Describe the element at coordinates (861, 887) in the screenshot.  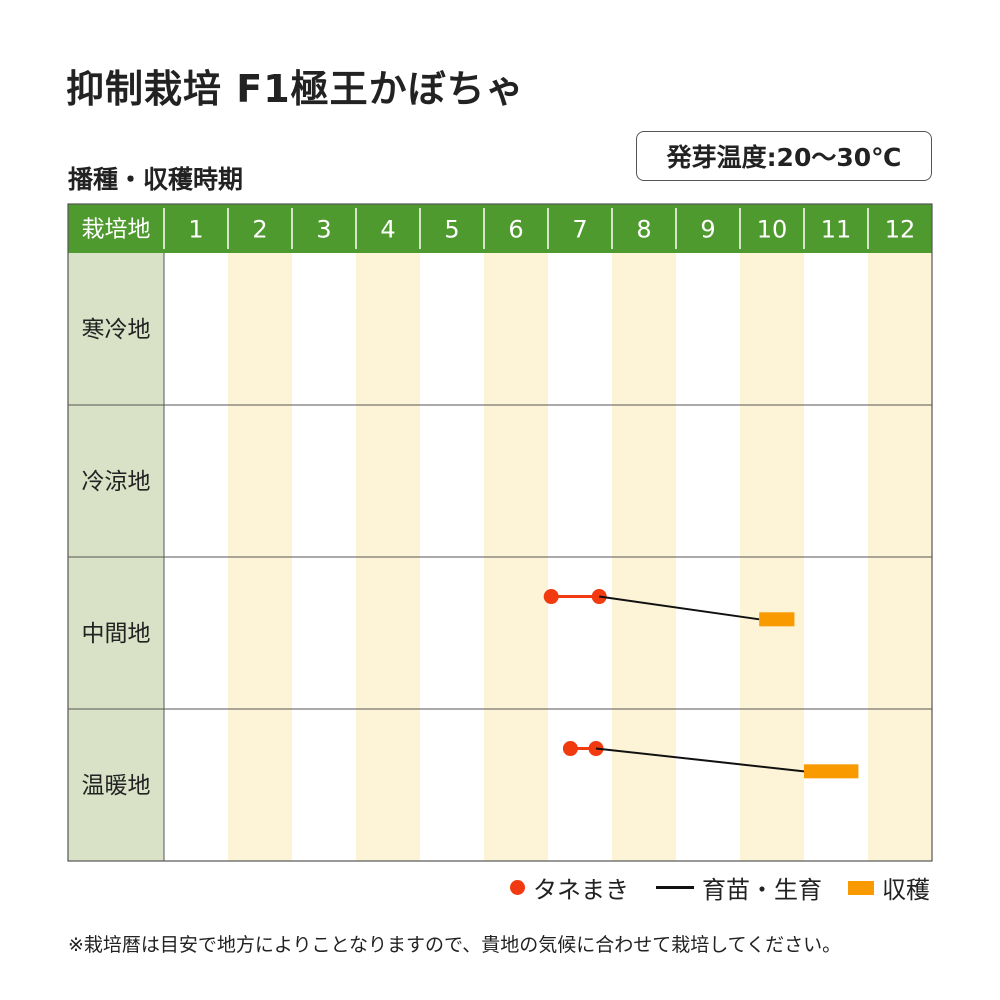
I see `harvest-bar-icon` at that location.